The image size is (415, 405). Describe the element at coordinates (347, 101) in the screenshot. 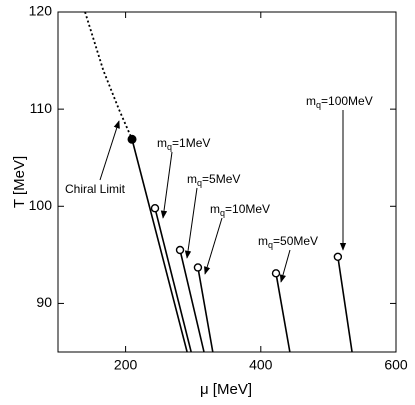

I see `annotation-part: =100MeV` at that location.